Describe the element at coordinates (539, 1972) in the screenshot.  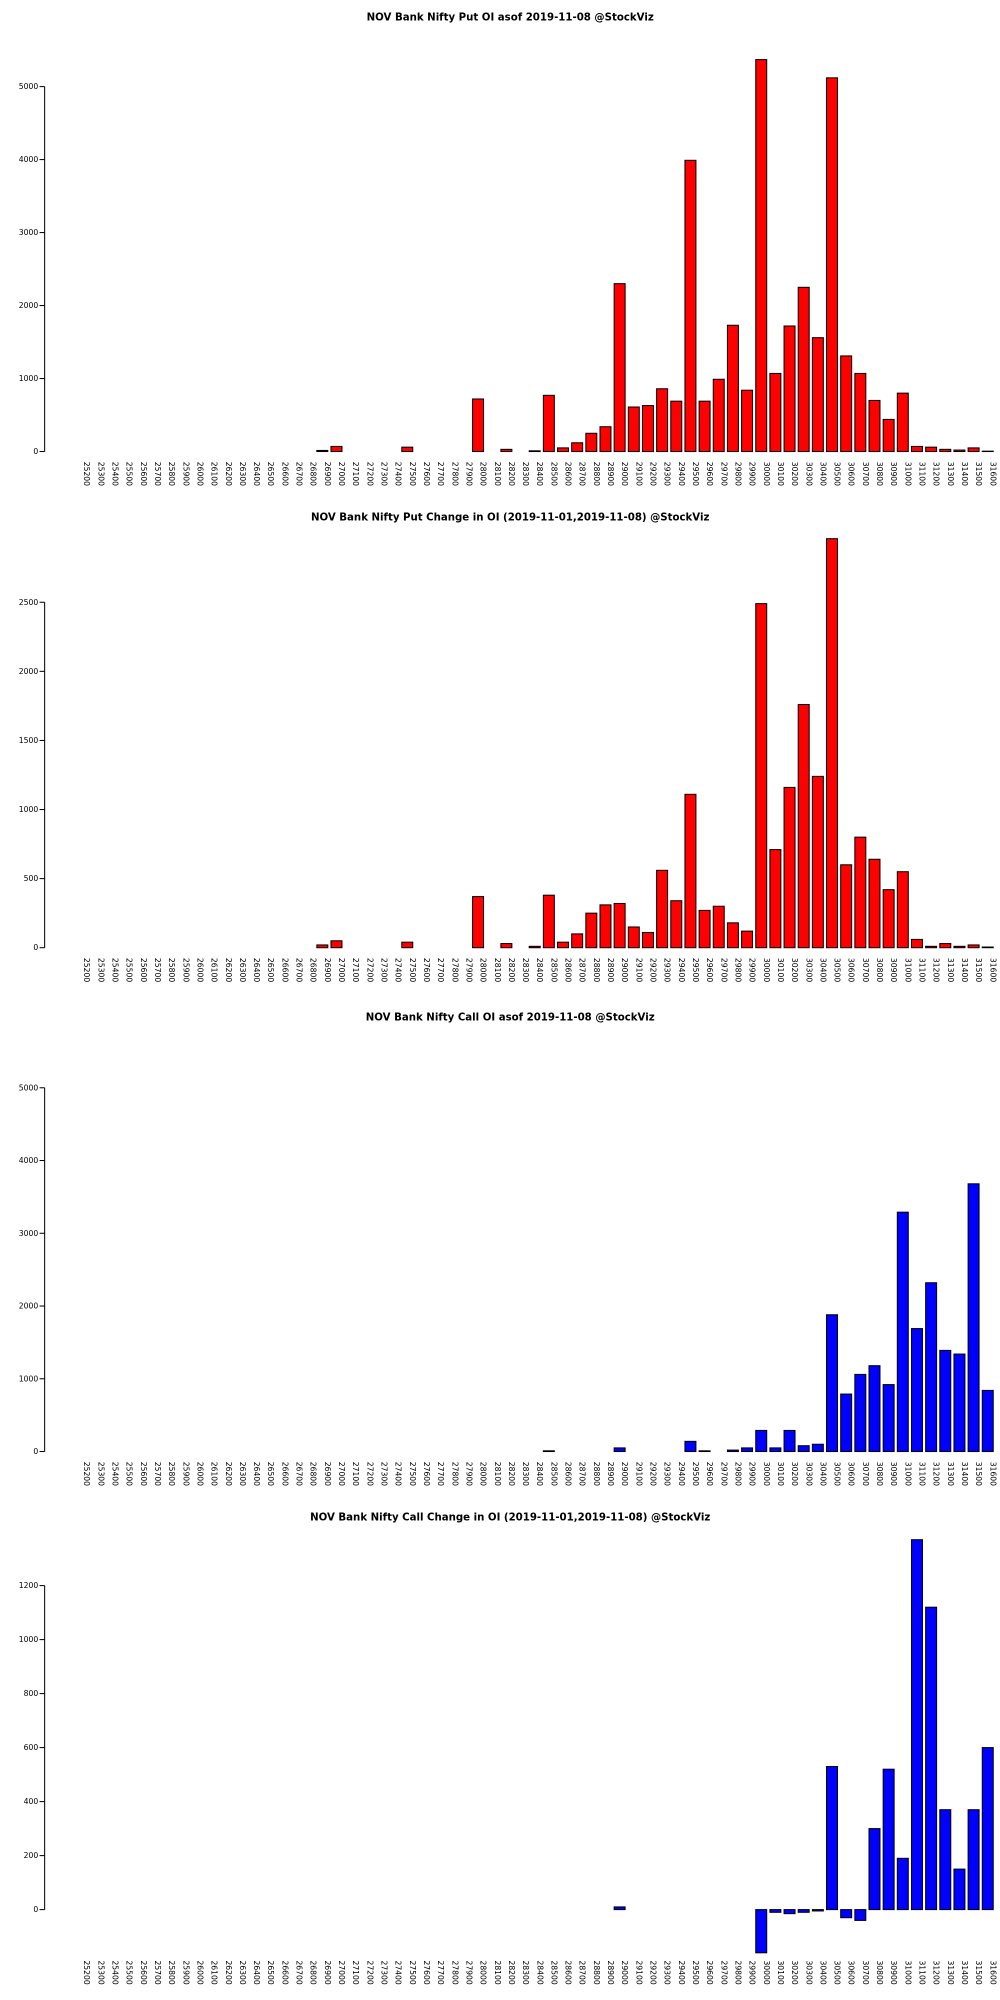
I see `x-tick-label: 28400` at that location.